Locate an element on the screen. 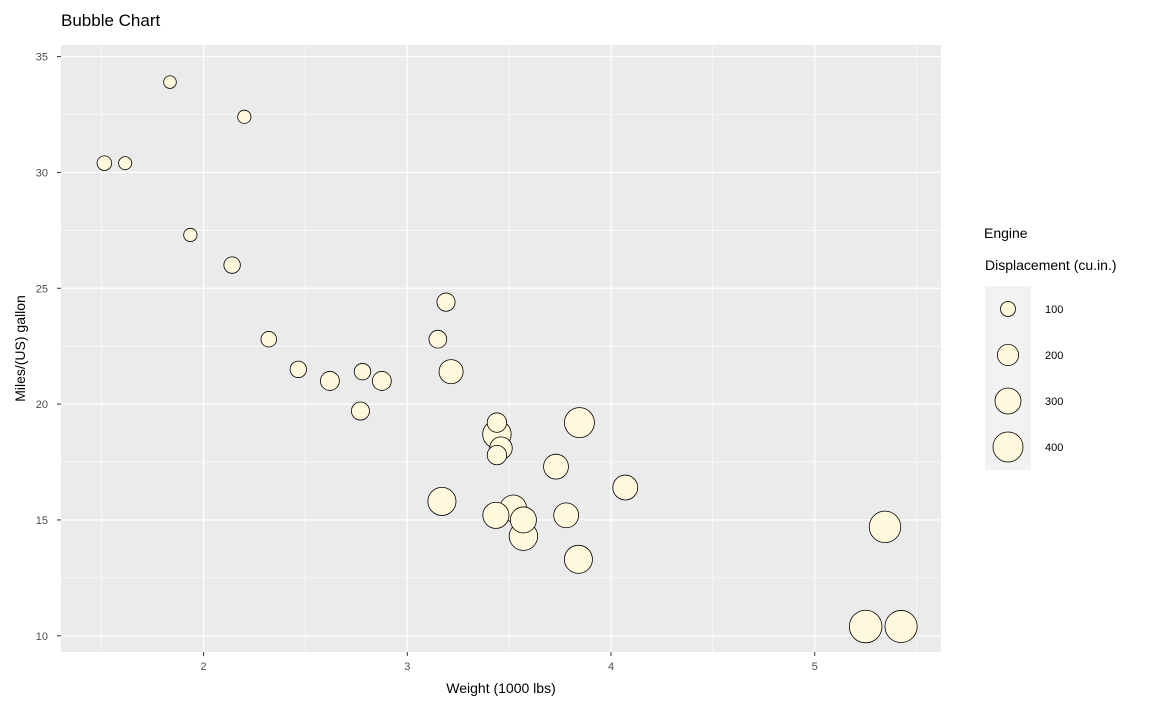  y-tick-label: 15 is located at coordinates (42, 521).